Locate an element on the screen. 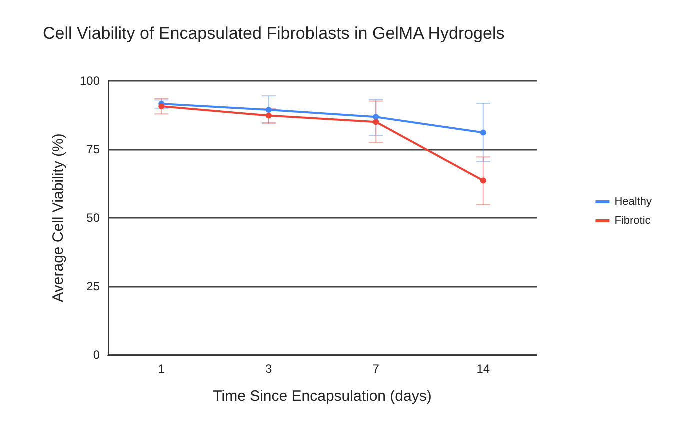 The height and width of the screenshot is (423, 675). x-tick-label: 14 is located at coordinates (483, 369).